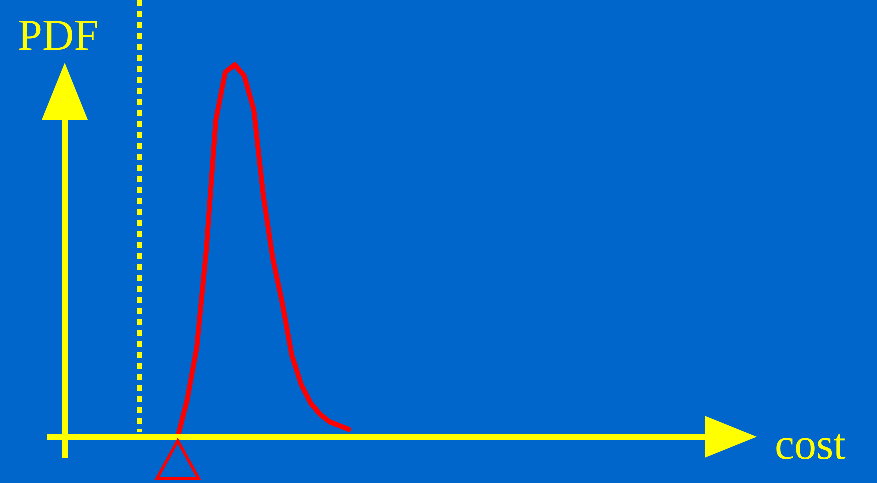  What do you see at coordinates (810, 444) in the screenshot?
I see `text: cost` at bounding box center [810, 444].